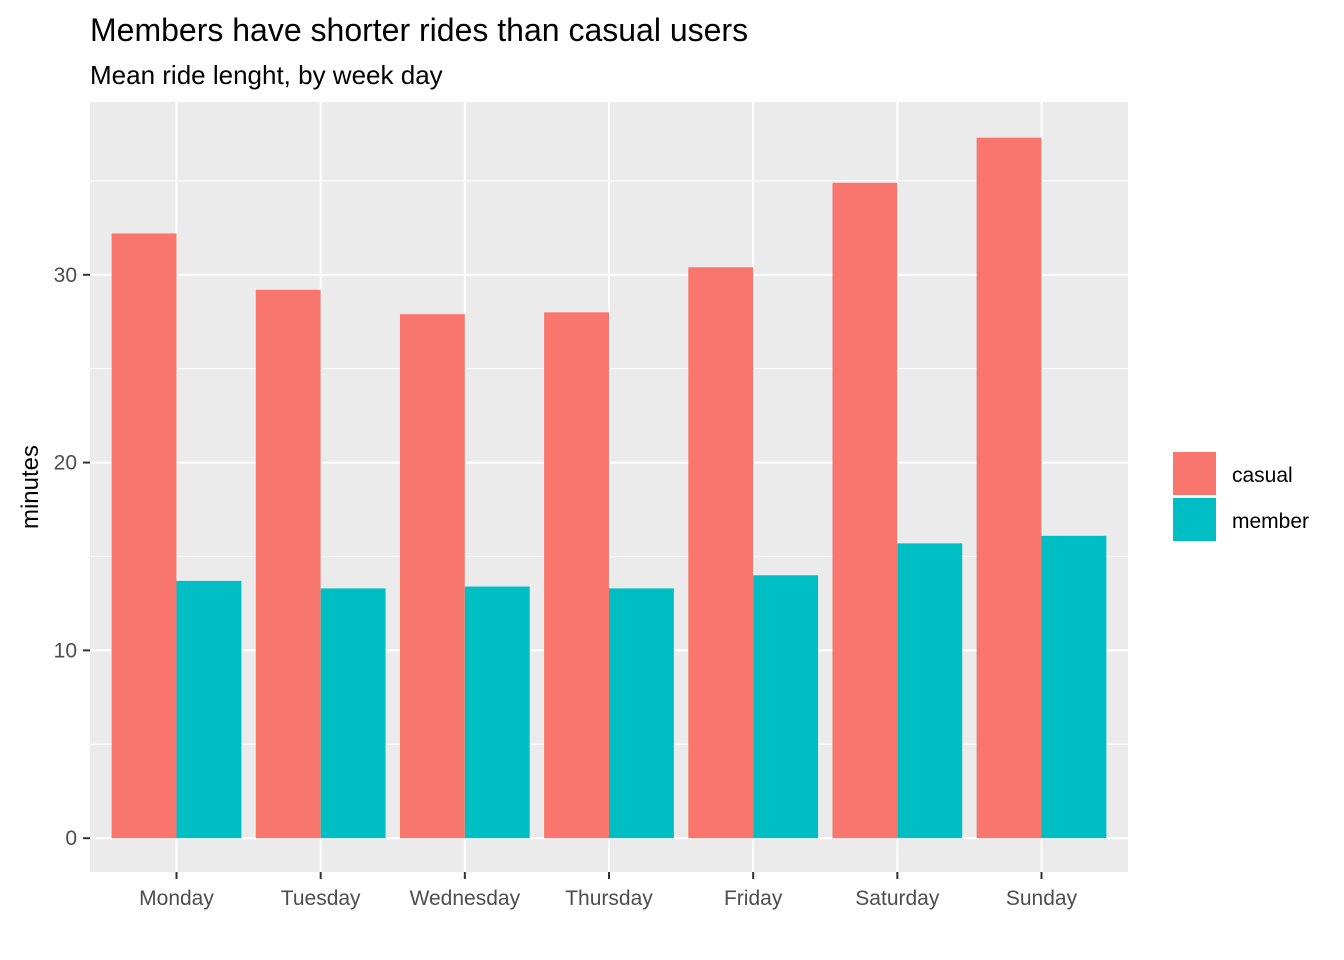 This screenshot has width=1344, height=960. I want to click on legend-key-member, so click(1194, 519).